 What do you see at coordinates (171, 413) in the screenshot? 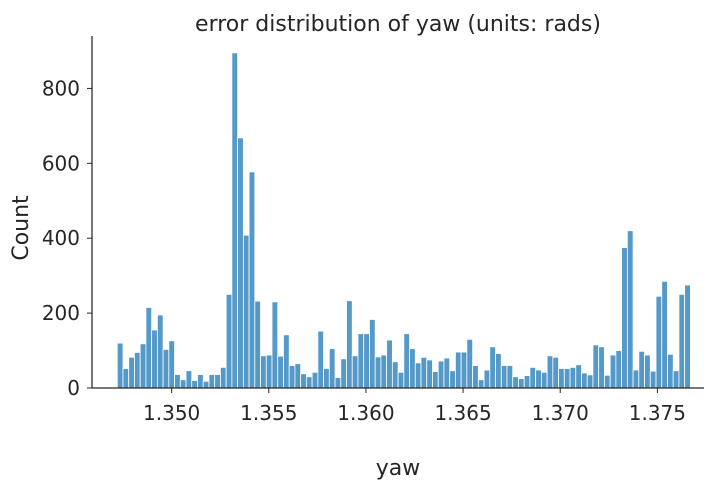
I see `x-tick-label: 1.350` at bounding box center [171, 413].